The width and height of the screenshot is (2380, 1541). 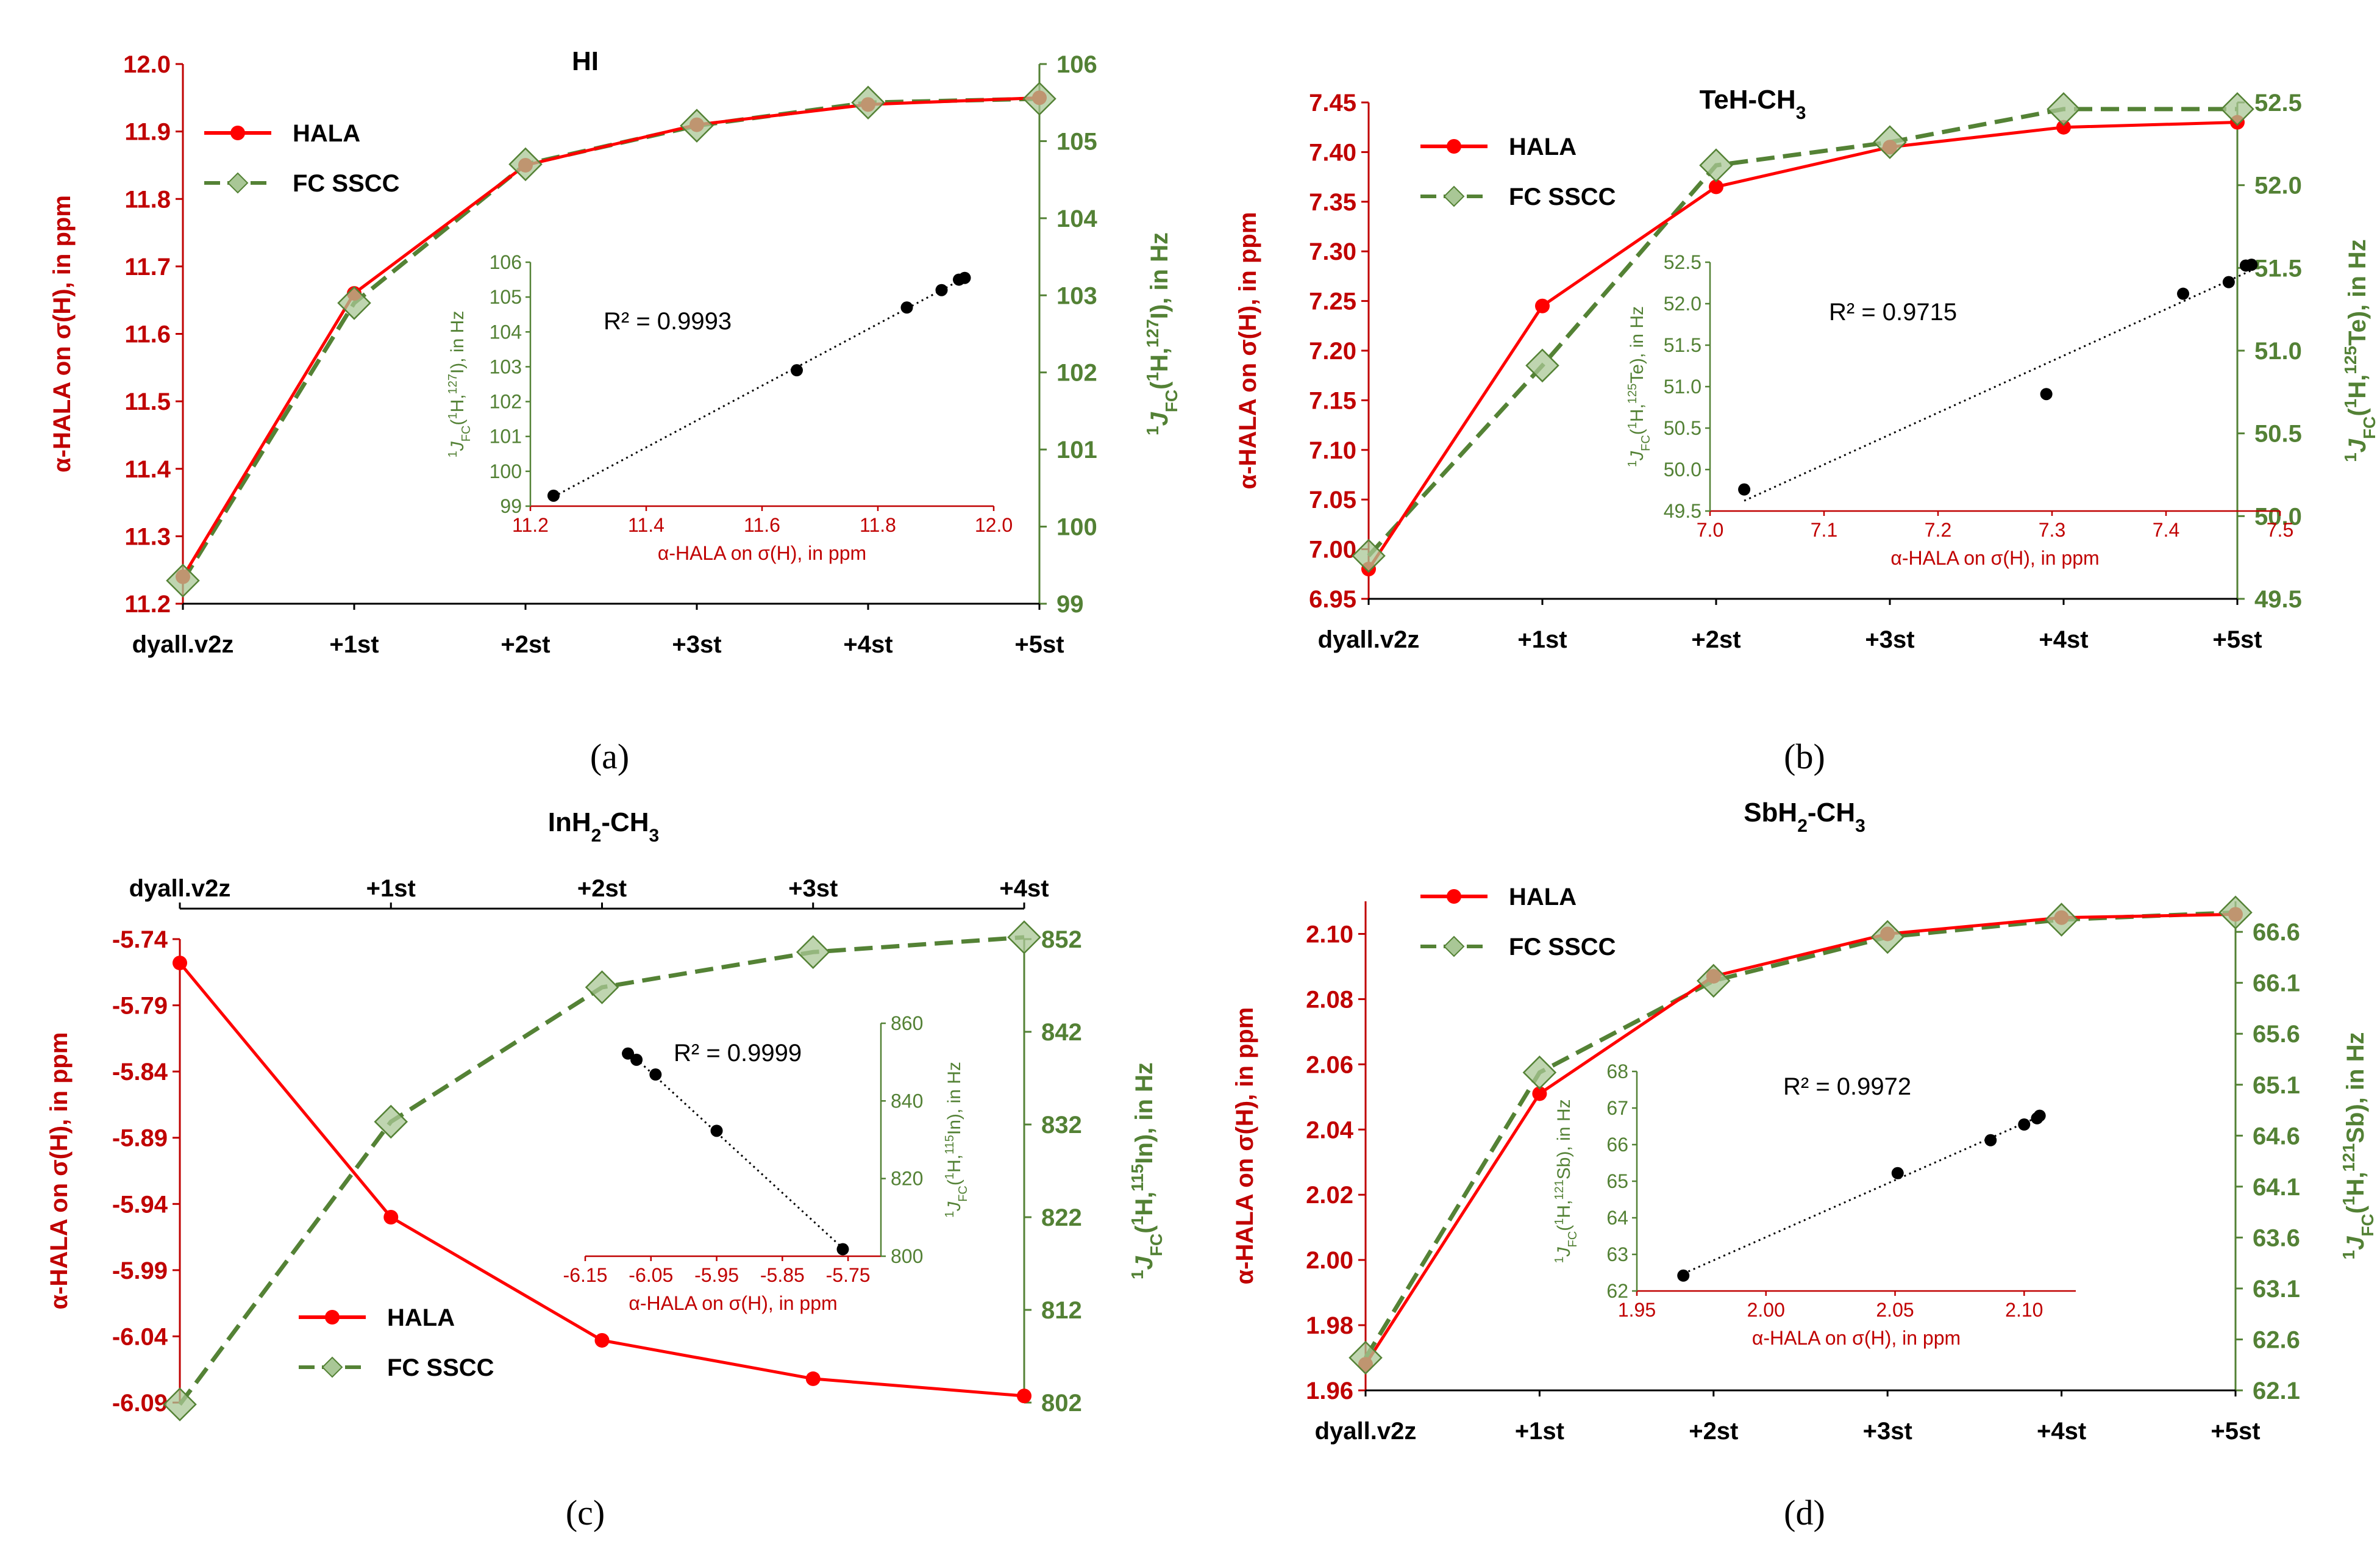 I want to click on inset-x-tick-label: -5.95, so click(x=716, y=1275).